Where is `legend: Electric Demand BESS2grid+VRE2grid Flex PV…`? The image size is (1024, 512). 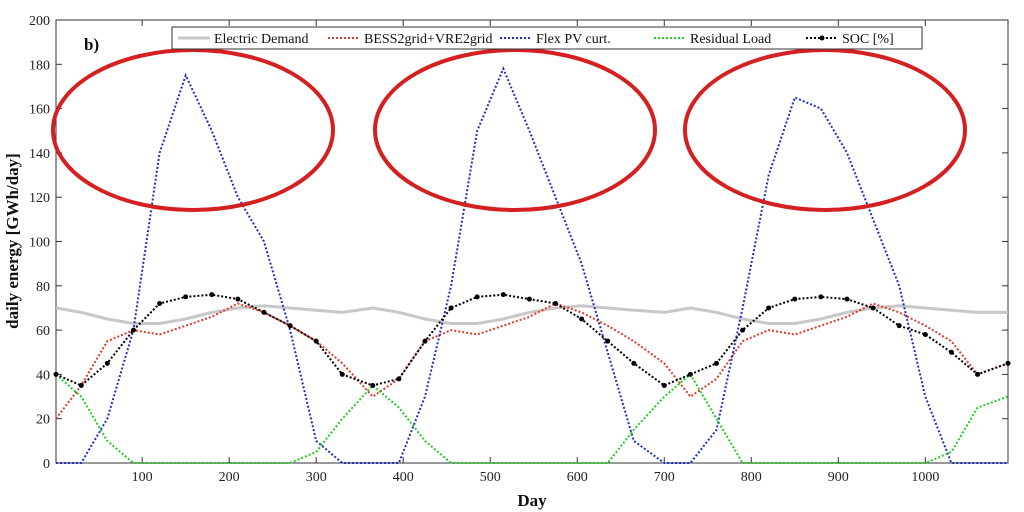
legend: Electric Demand BESS2grid+VRE2grid Flex PV… is located at coordinates (547, 38).